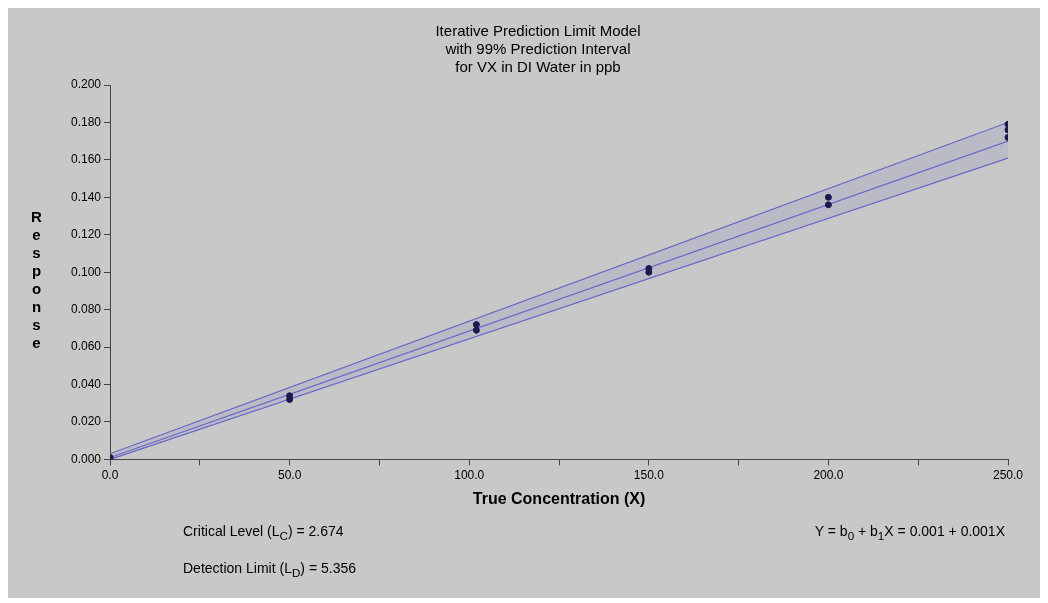 The height and width of the screenshot is (603, 1048). What do you see at coordinates (270, 569) in the screenshot?
I see `text: Detection Limit (L$_{D}$) = 5.356` at bounding box center [270, 569].